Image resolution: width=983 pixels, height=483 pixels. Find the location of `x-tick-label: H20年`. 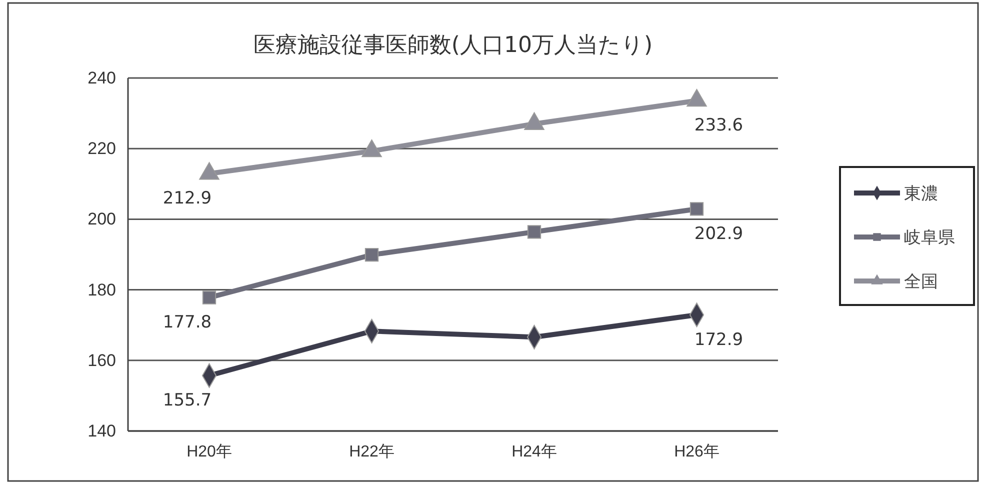

x-tick-label: H20年 is located at coordinates (209, 451).